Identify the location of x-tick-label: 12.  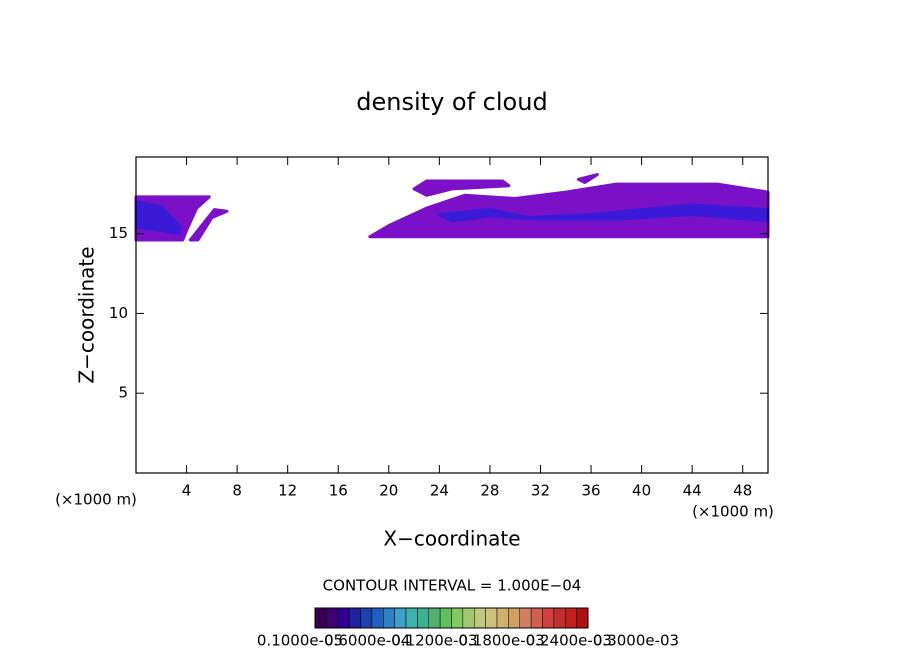
(287, 491).